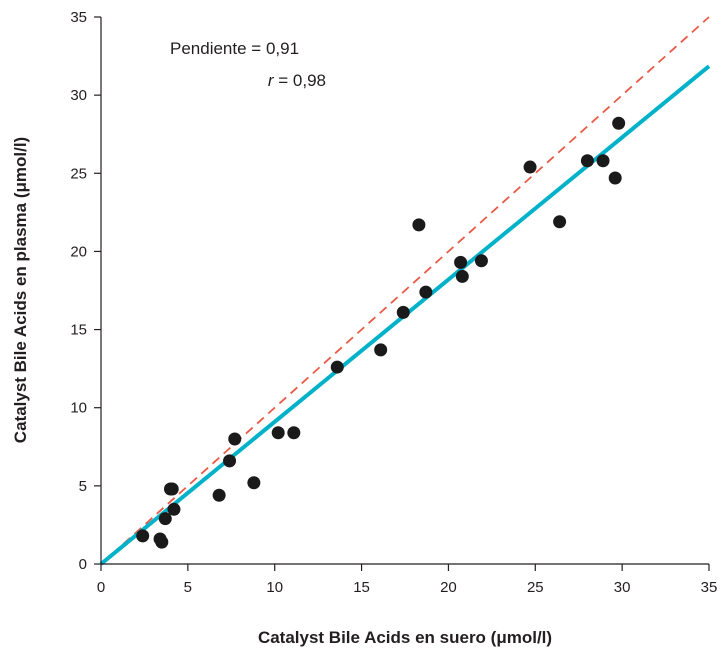 This screenshot has height=655, width=720. What do you see at coordinates (101, 587) in the screenshot?
I see `x-tick-label-0: 0` at bounding box center [101, 587].